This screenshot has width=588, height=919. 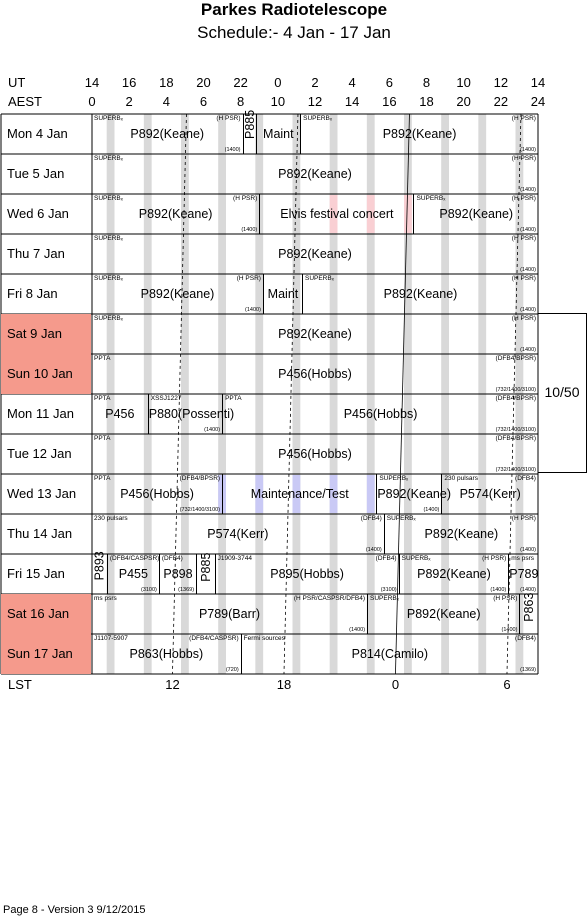 What do you see at coordinates (36, 573) in the screenshot?
I see `day-label: Fri 15 Jan` at bounding box center [36, 573].